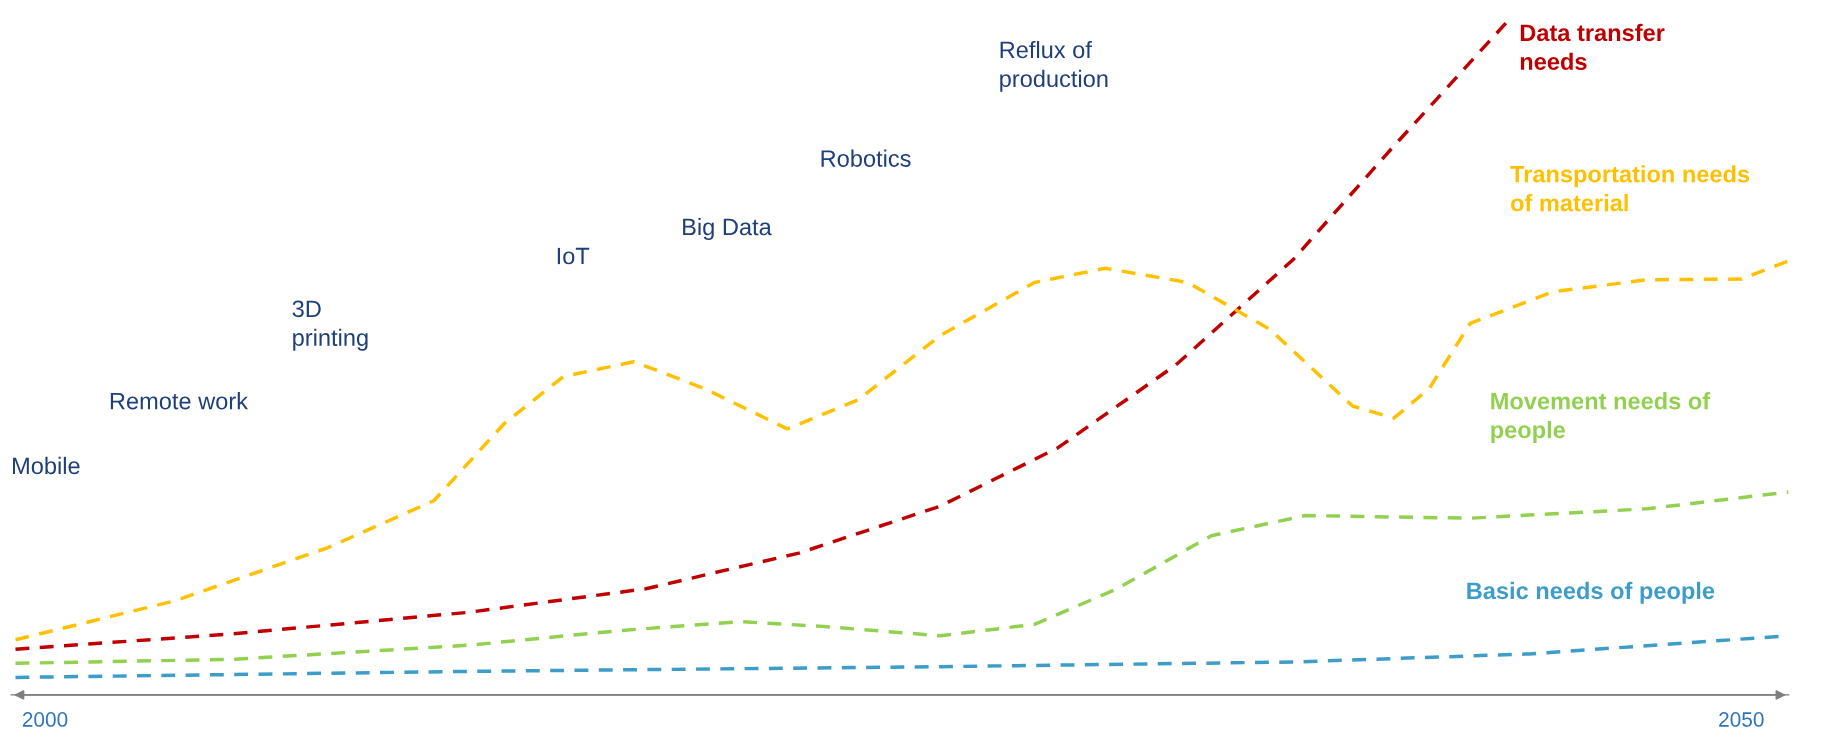  Describe the element at coordinates (330, 325) in the screenshot. I see `annotation: 3D printing` at that location.